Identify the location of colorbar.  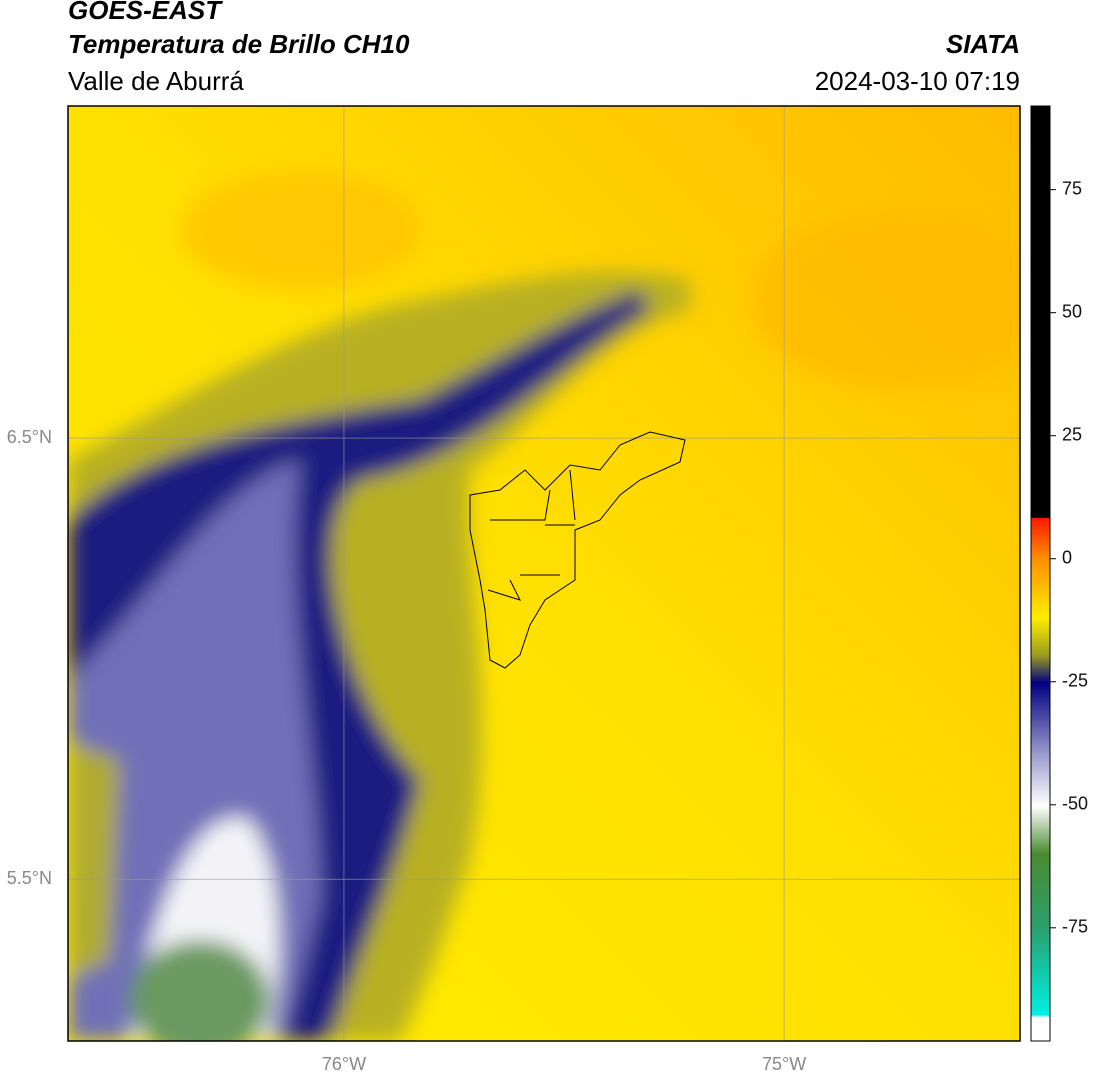
(1040, 573).